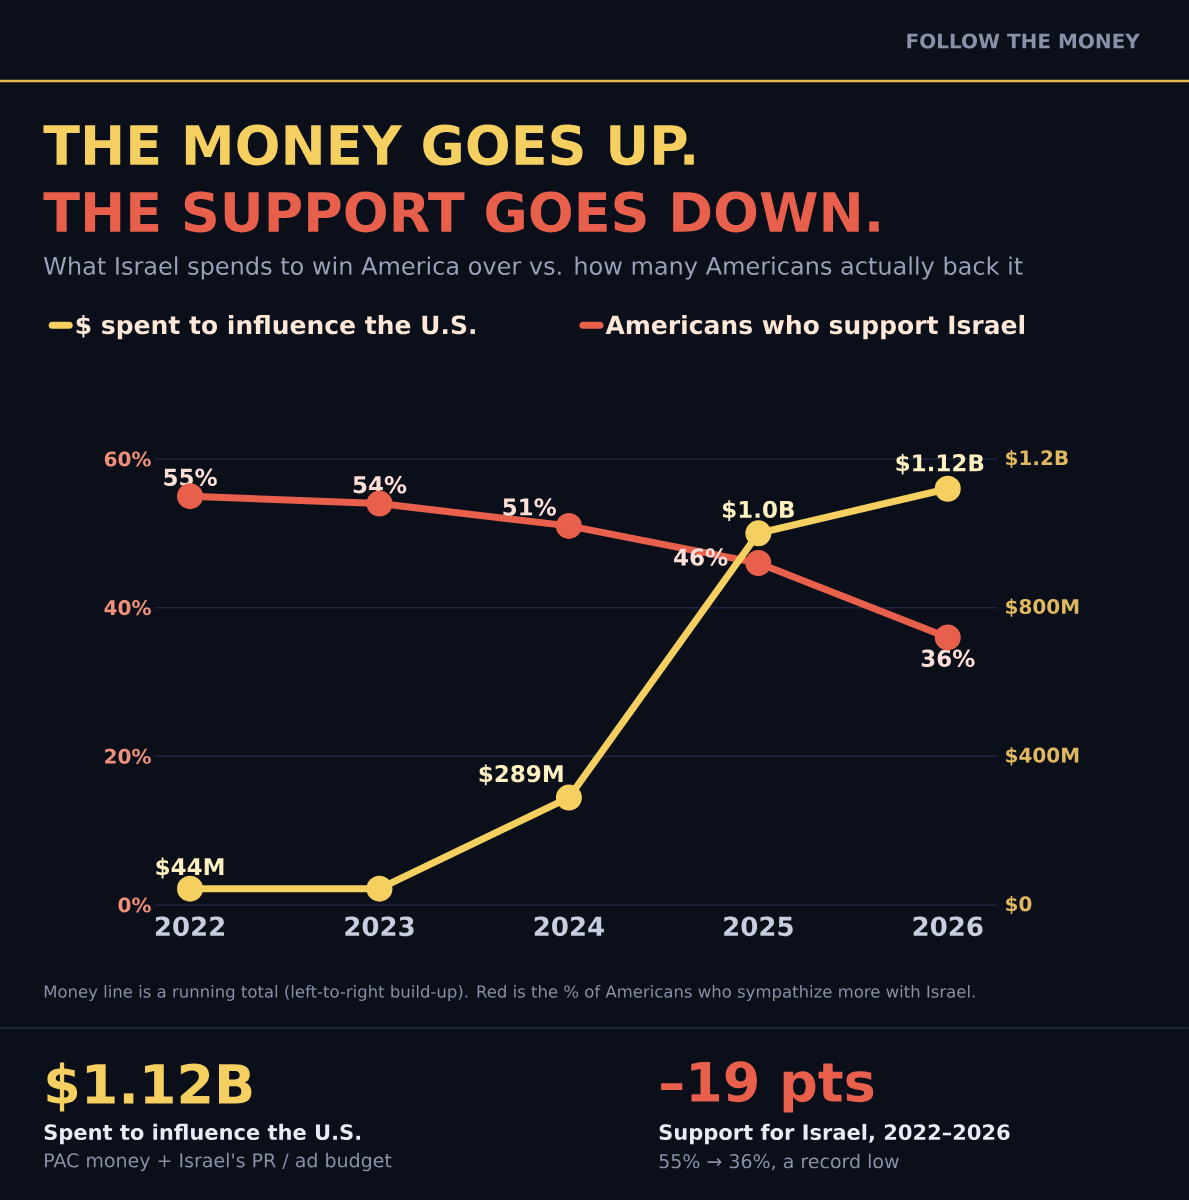 Image resolution: width=1189 pixels, height=1200 pixels. What do you see at coordinates (521, 775) in the screenshot?
I see `data-label: $289M` at bounding box center [521, 775].